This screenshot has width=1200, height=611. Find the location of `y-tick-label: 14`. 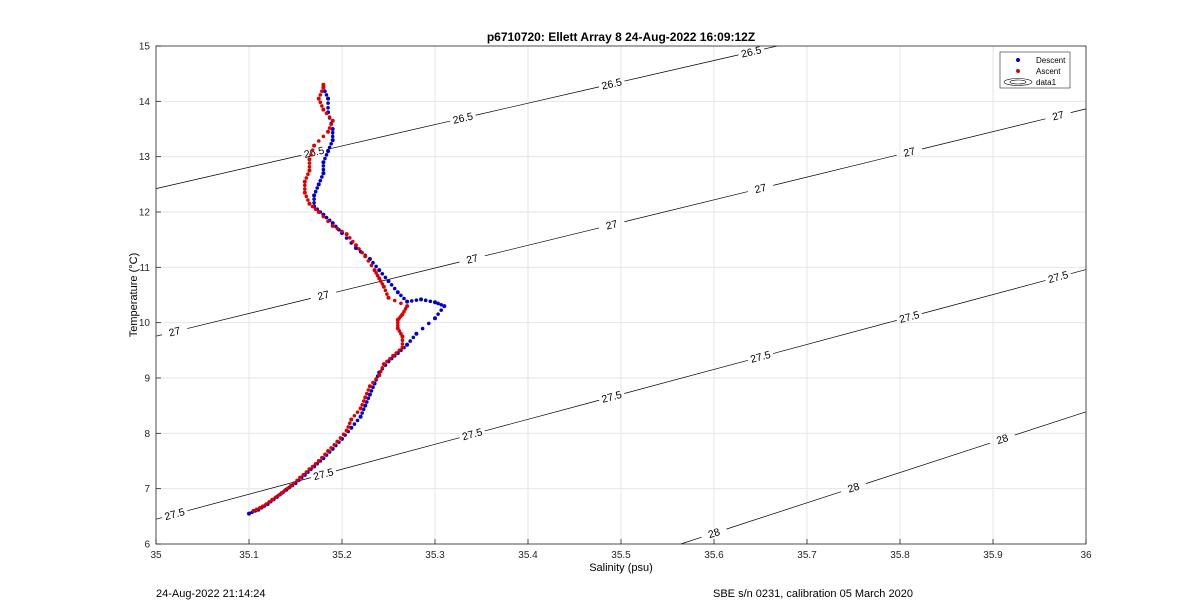

y-tick-label: 14 is located at coordinates (145, 102).